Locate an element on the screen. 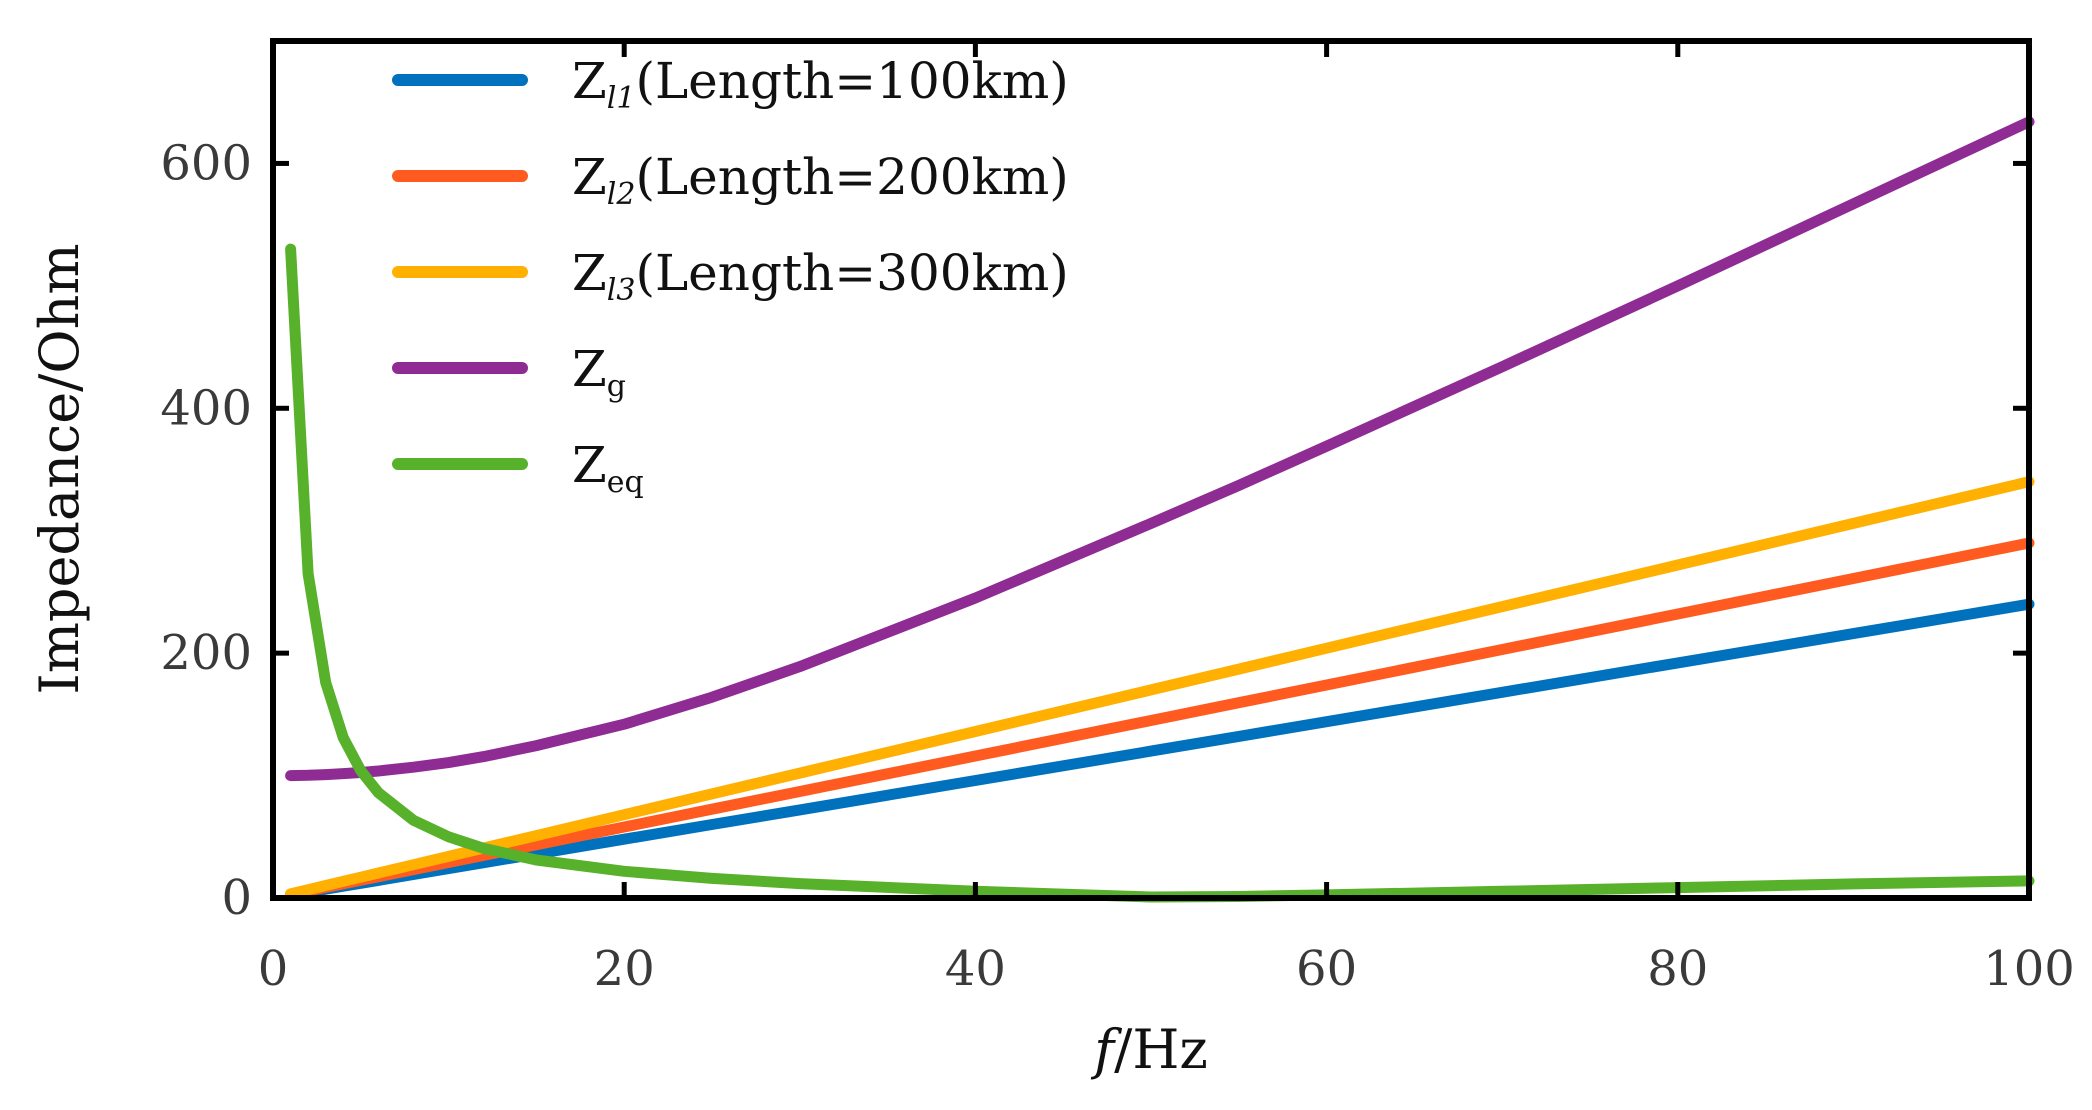  y-tick-label-0: 0 is located at coordinates (236, 898).